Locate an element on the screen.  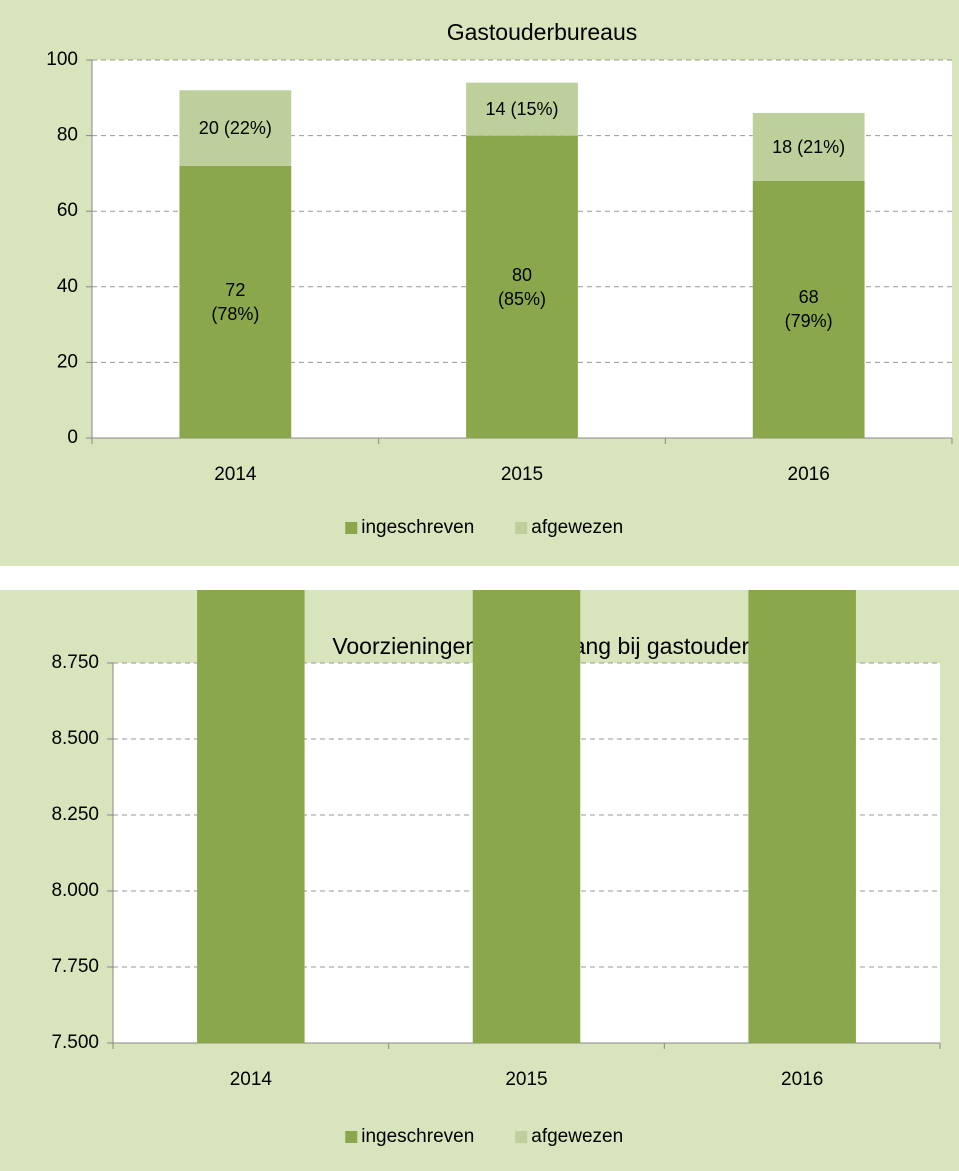
y-tick-label: 8.000 is located at coordinates (75, 890).